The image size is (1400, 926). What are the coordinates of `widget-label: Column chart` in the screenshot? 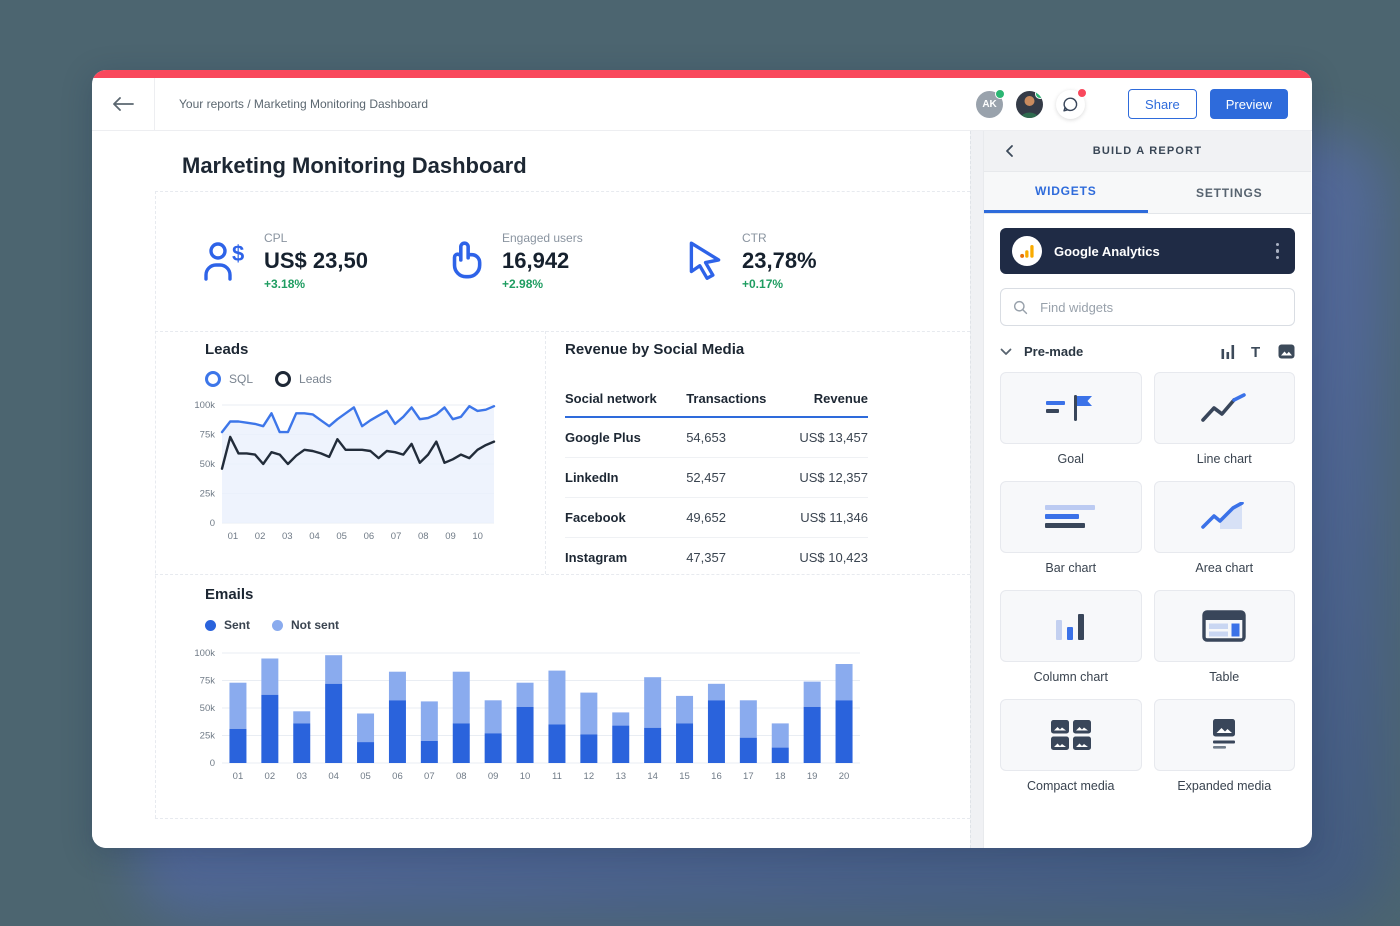 It's located at (1070, 677).